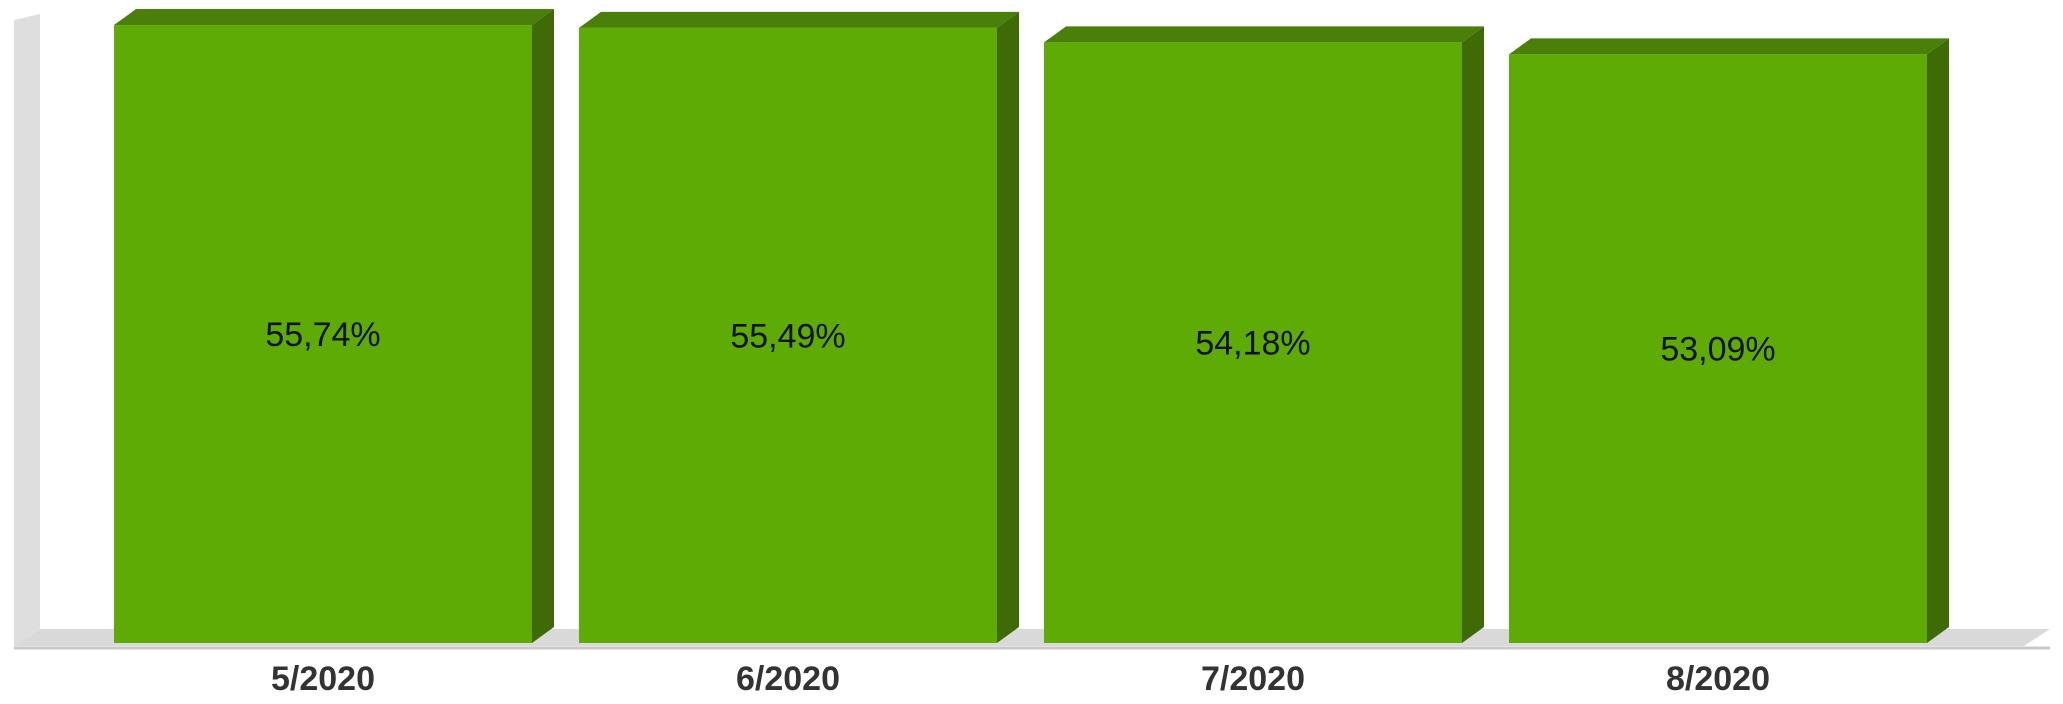 The width and height of the screenshot is (2063, 704). I want to click on data-labels-layer: 55,74% 55,49% 54,18% 53,09%, so click(1020, 342).